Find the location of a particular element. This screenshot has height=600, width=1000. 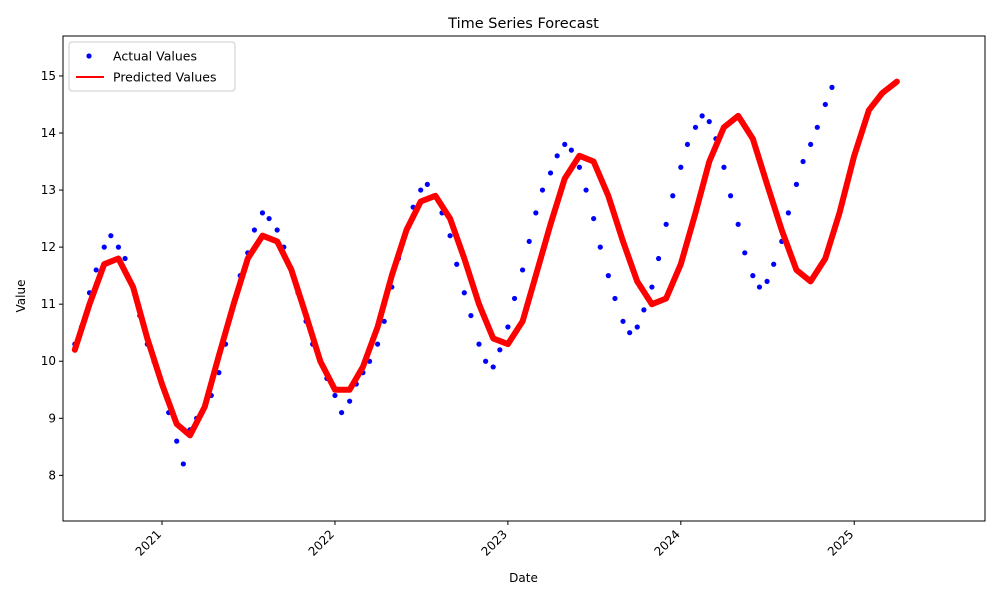

y-tick-label: 10 is located at coordinates (48, 361).